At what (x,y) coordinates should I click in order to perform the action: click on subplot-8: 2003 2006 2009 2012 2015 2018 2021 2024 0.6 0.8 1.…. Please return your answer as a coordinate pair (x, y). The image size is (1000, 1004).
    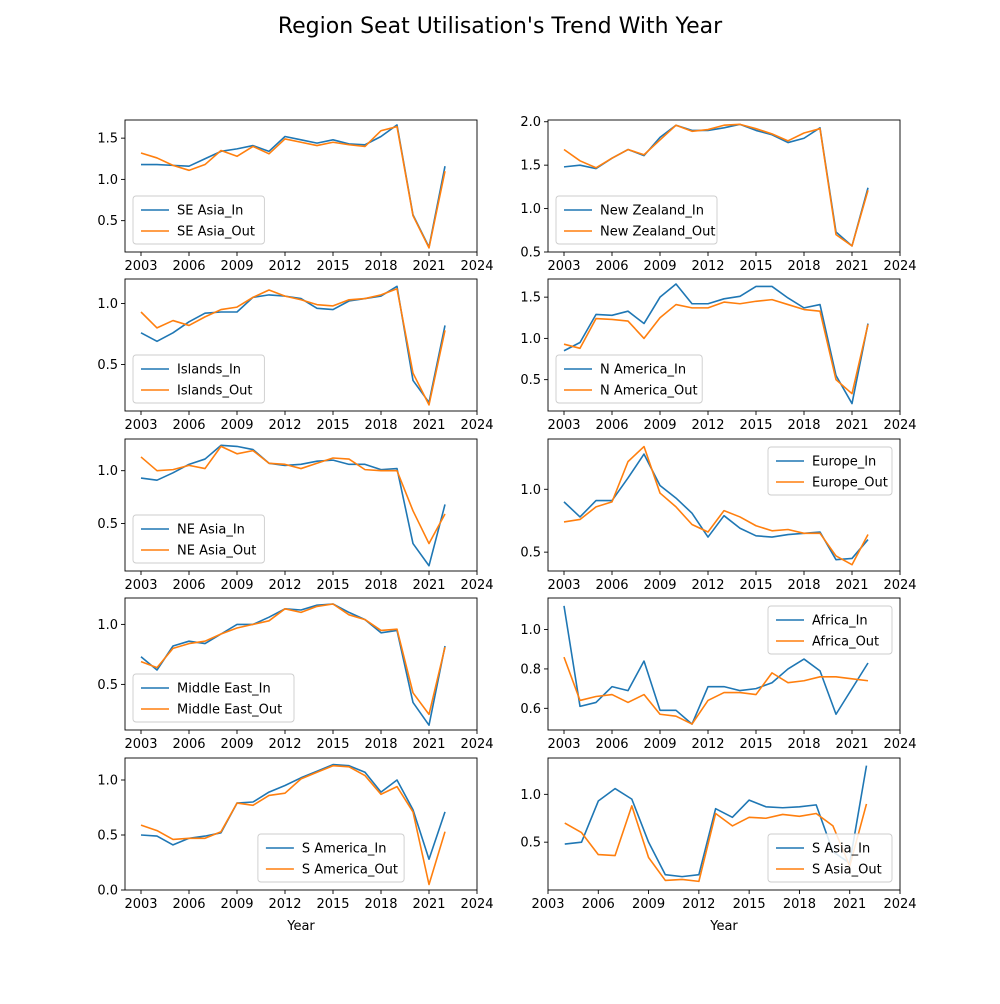
    Looking at the image, I should click on (718, 674).